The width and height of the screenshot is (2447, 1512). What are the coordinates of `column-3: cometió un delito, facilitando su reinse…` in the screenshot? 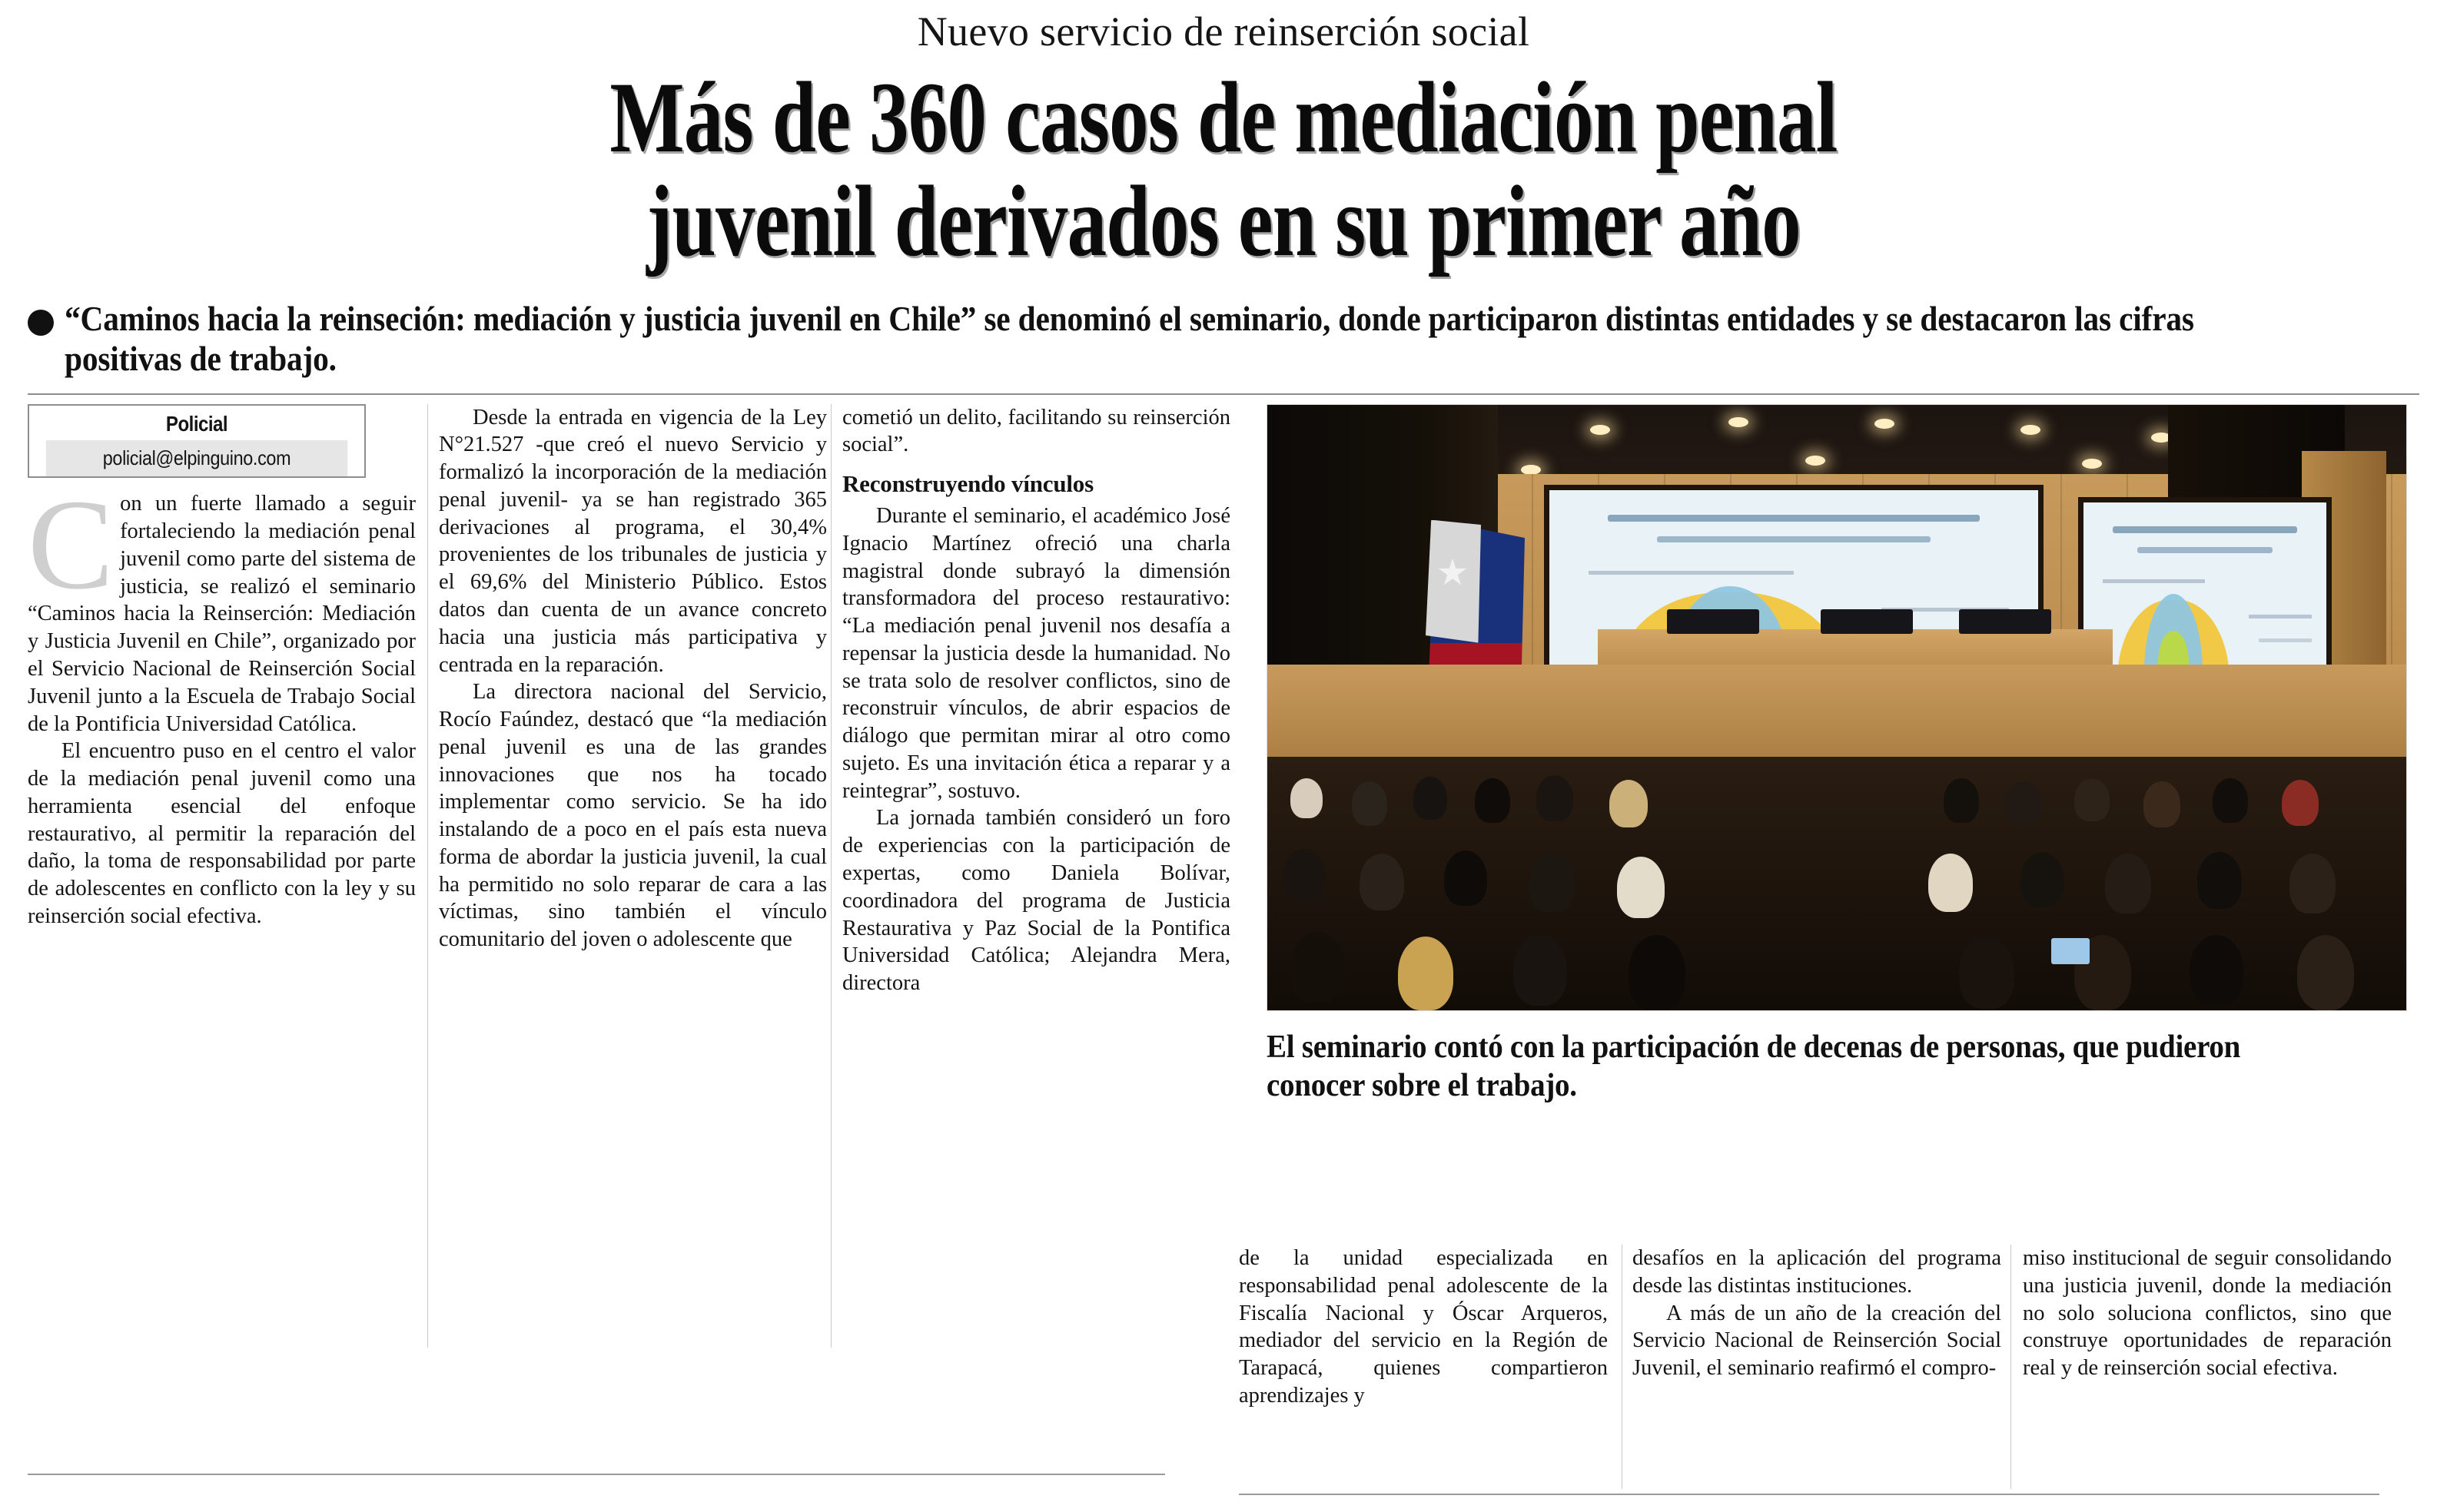 It's located at (1036, 700).